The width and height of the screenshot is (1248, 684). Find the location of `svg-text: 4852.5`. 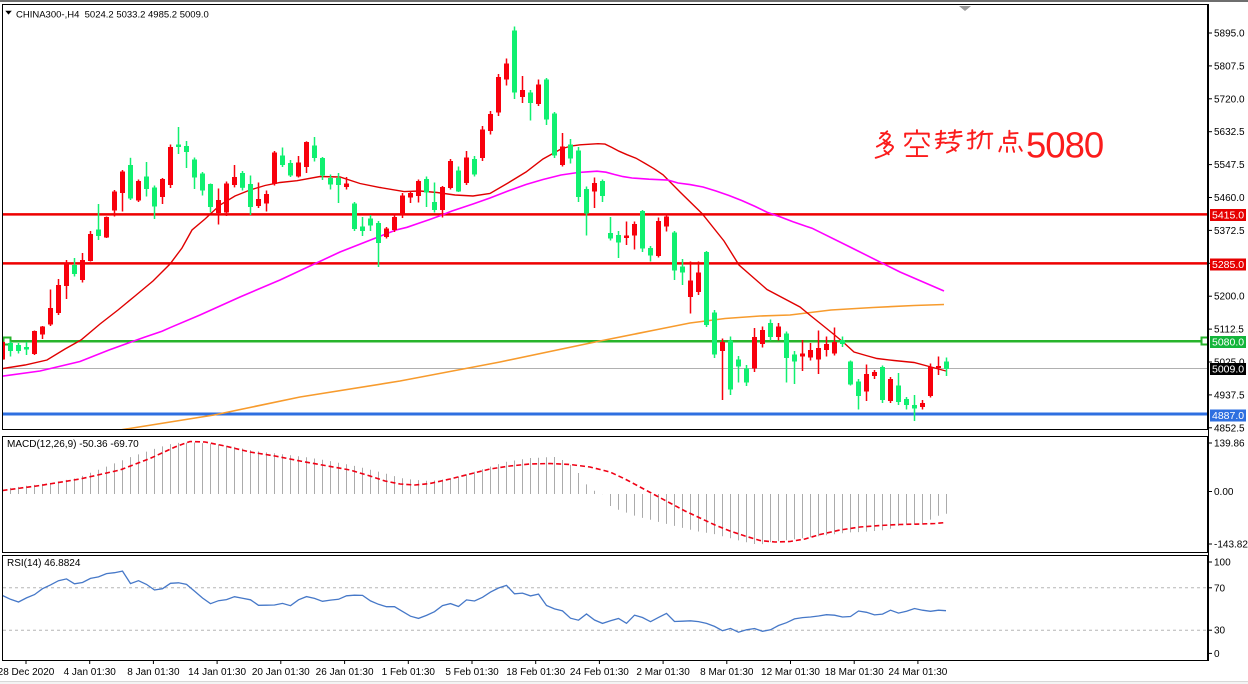

svg-text: 4852.5 is located at coordinates (1229, 428).